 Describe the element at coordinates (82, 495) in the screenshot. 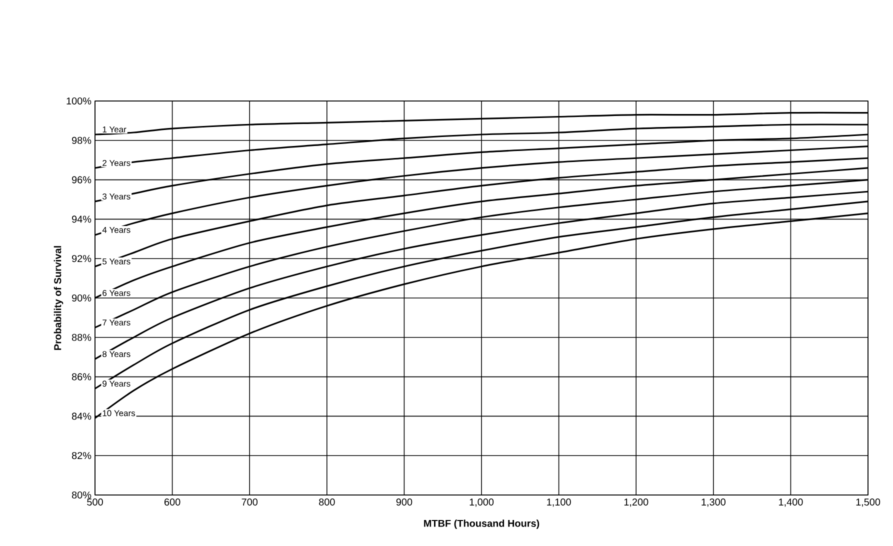

I see `y-tick-label: 80%` at that location.